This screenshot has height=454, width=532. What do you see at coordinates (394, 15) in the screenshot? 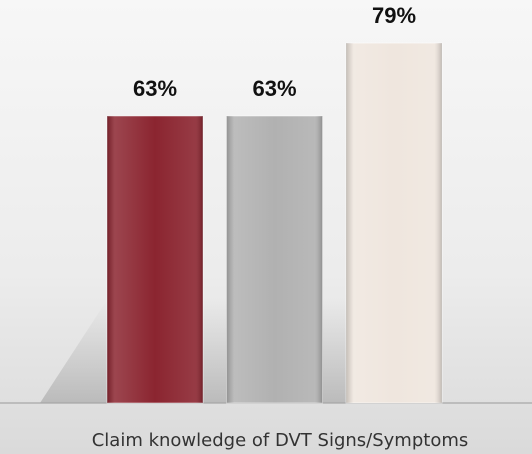
I see `value-label: 79%` at bounding box center [394, 15].